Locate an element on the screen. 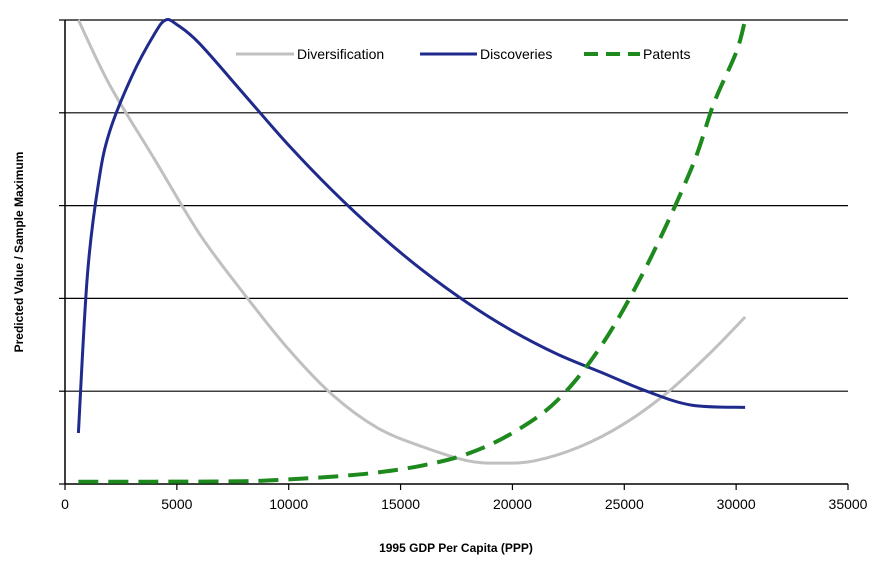 The width and height of the screenshot is (878, 562). x-tick-label-7: 35000 is located at coordinates (848, 504).